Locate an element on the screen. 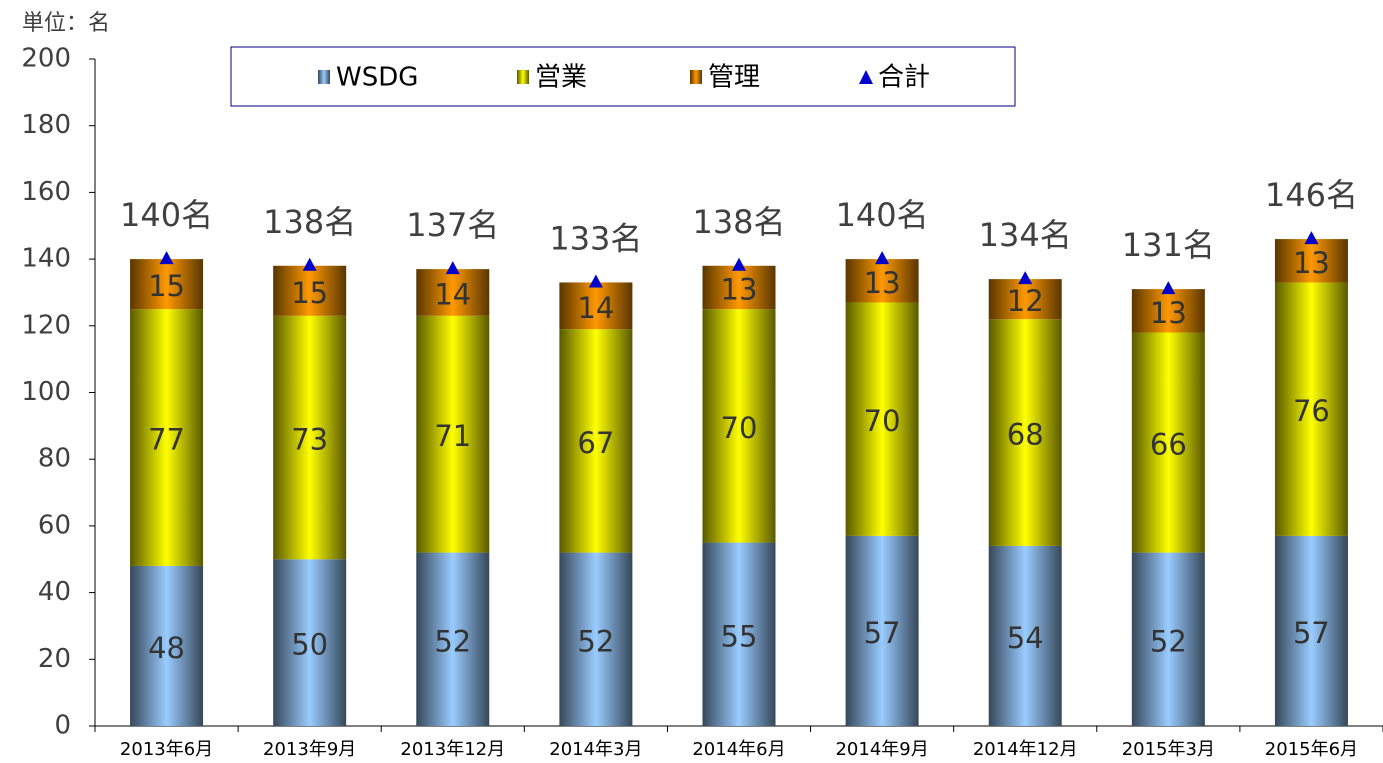 This screenshot has width=1383, height=763. total-label: 137名 is located at coordinates (452, 225).